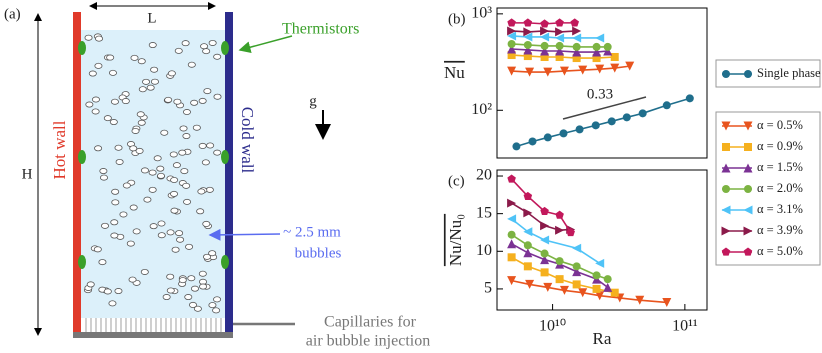 The image size is (822, 353). I want to click on y-tick-label: 10², so click(481, 109).